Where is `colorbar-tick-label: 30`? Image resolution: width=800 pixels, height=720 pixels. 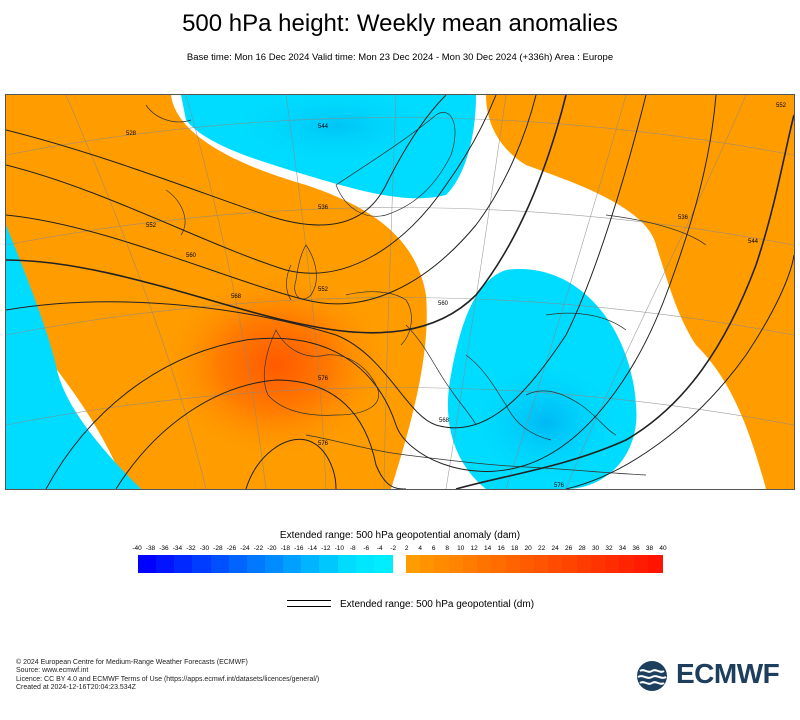 colorbar-tick-label: 30 is located at coordinates (595, 548).